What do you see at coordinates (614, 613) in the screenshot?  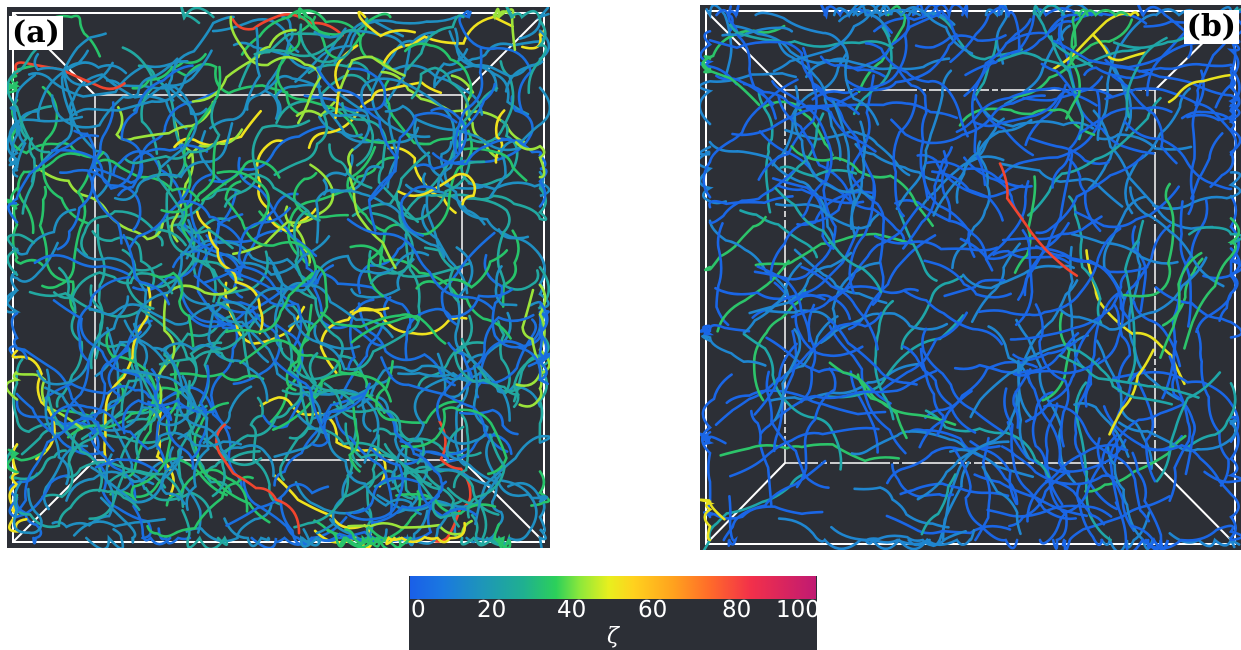 I see `colorbar: 0 20 40 60 80 100 ζ` at bounding box center [614, 613].